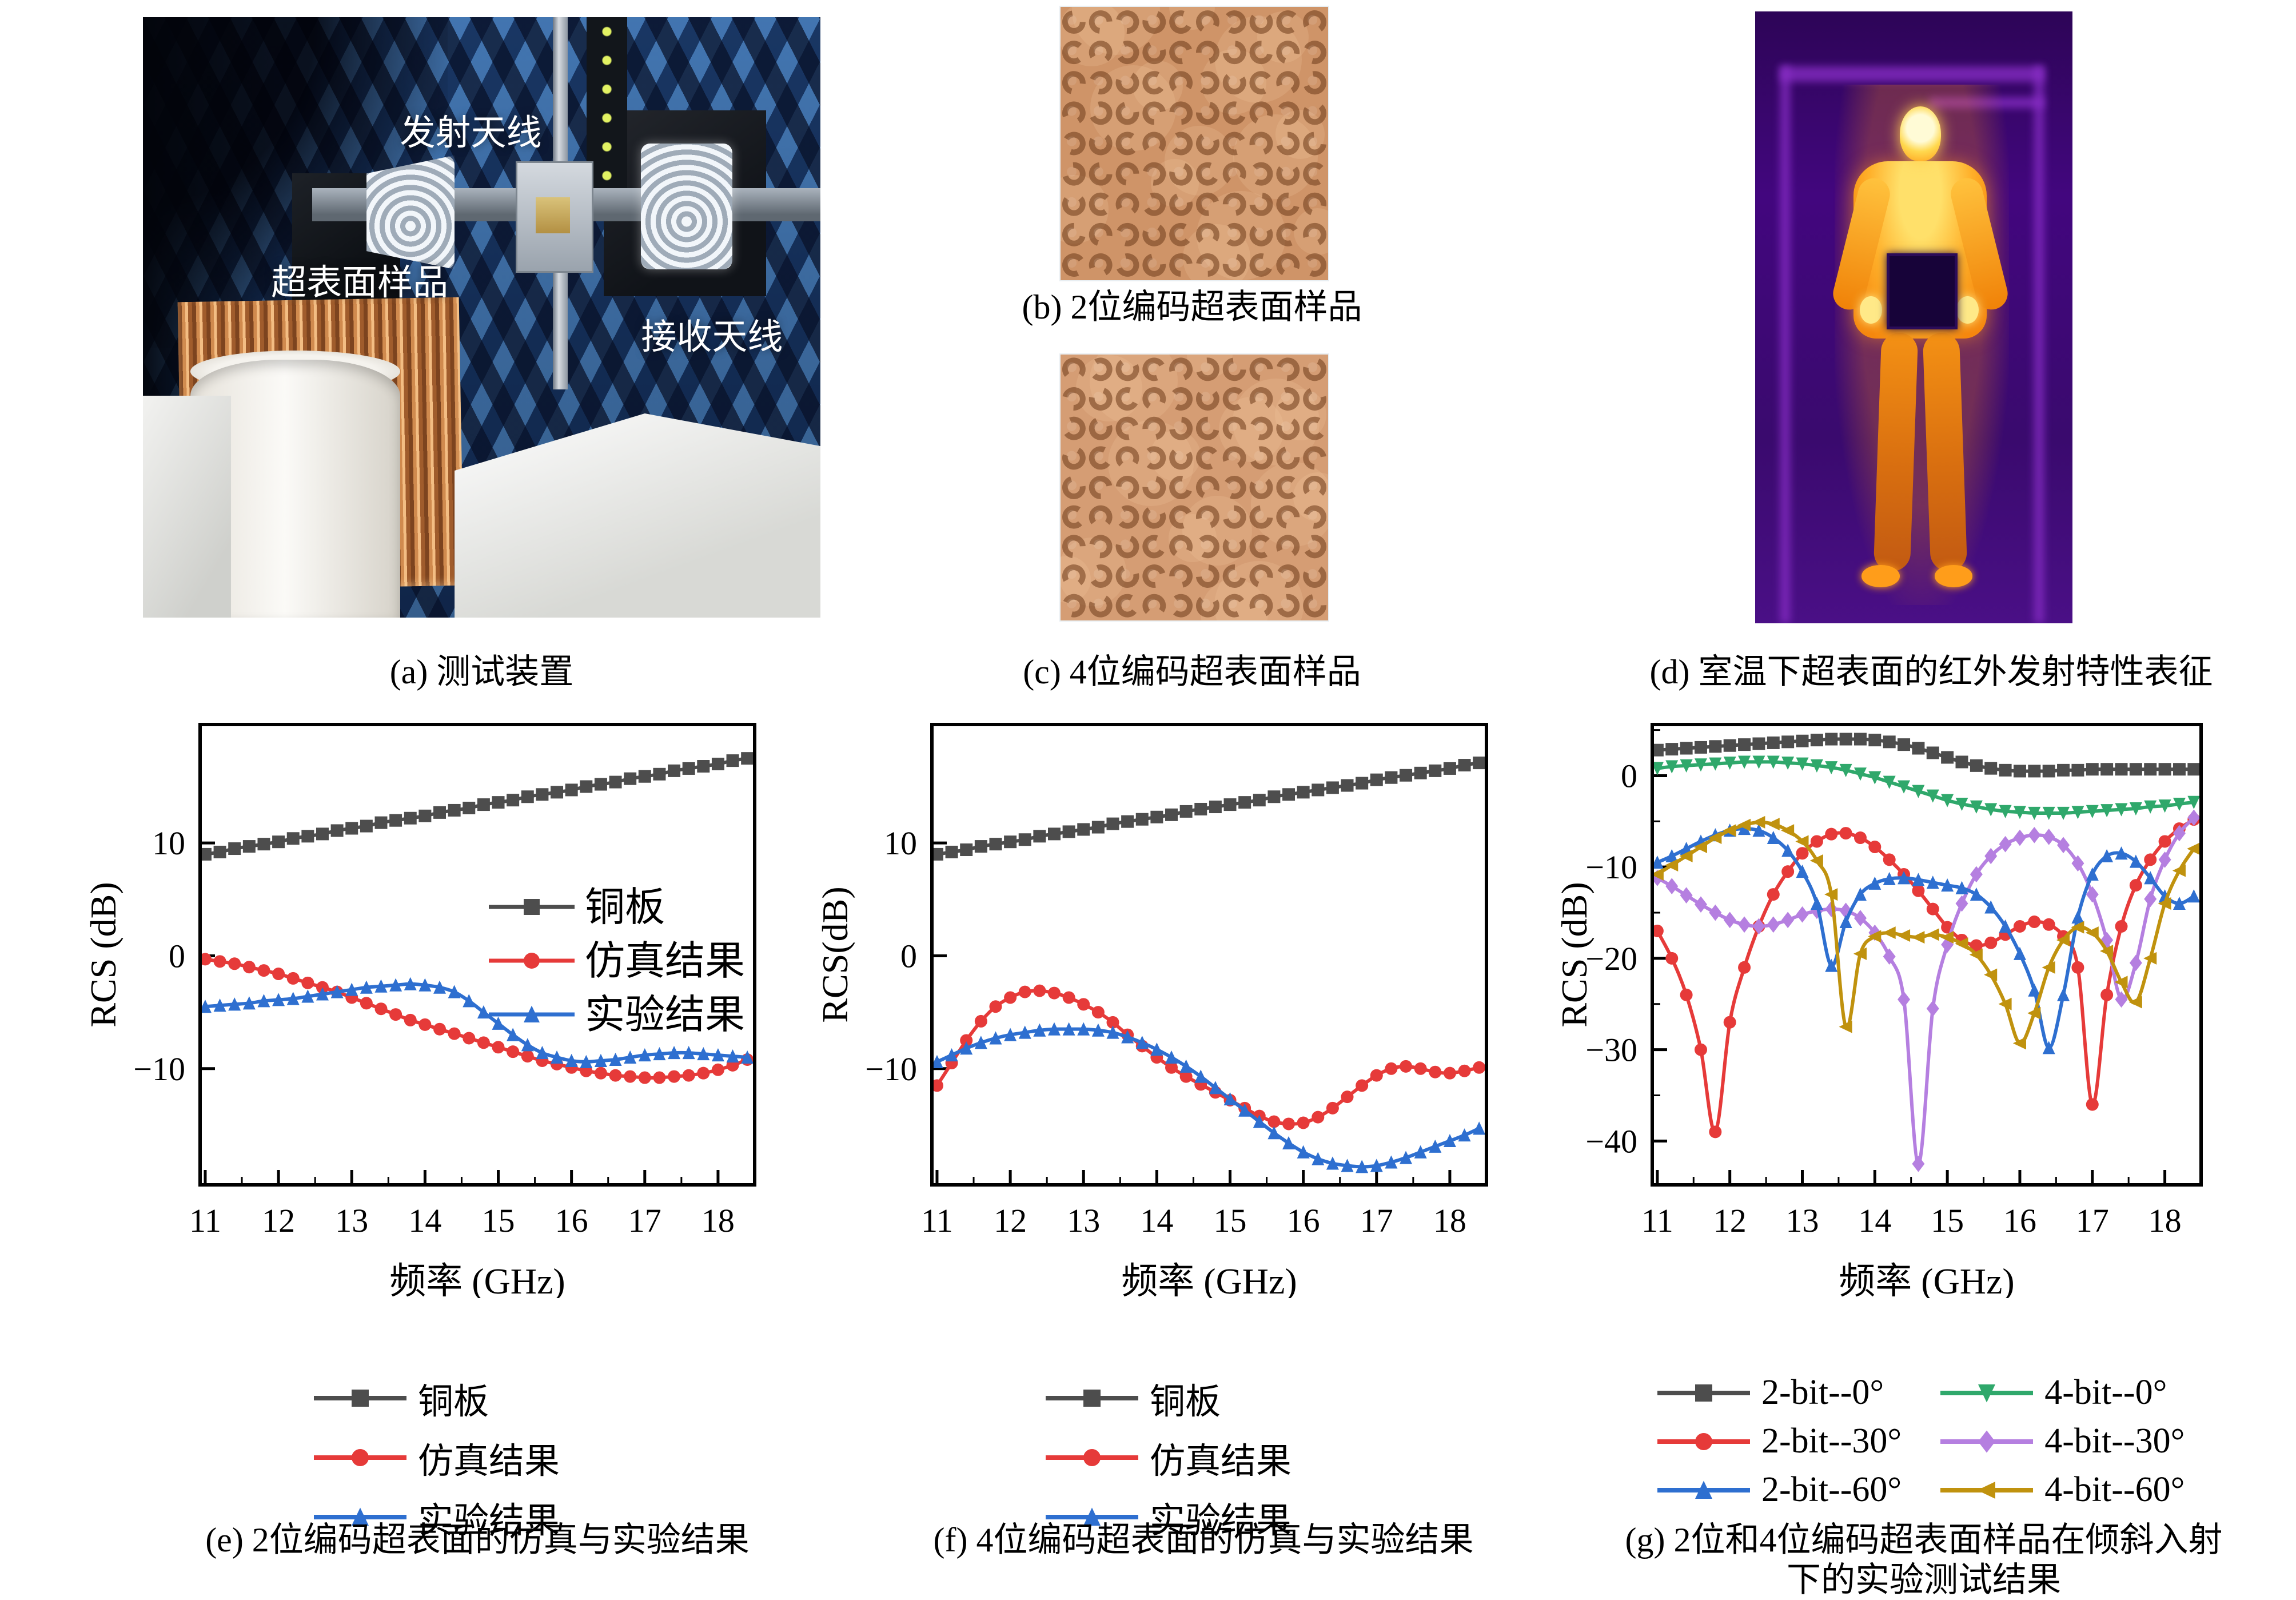 The image size is (2296, 1600). What do you see at coordinates (712, 337) in the screenshot?
I see `label-receive-antenna: 接收天线` at bounding box center [712, 337].